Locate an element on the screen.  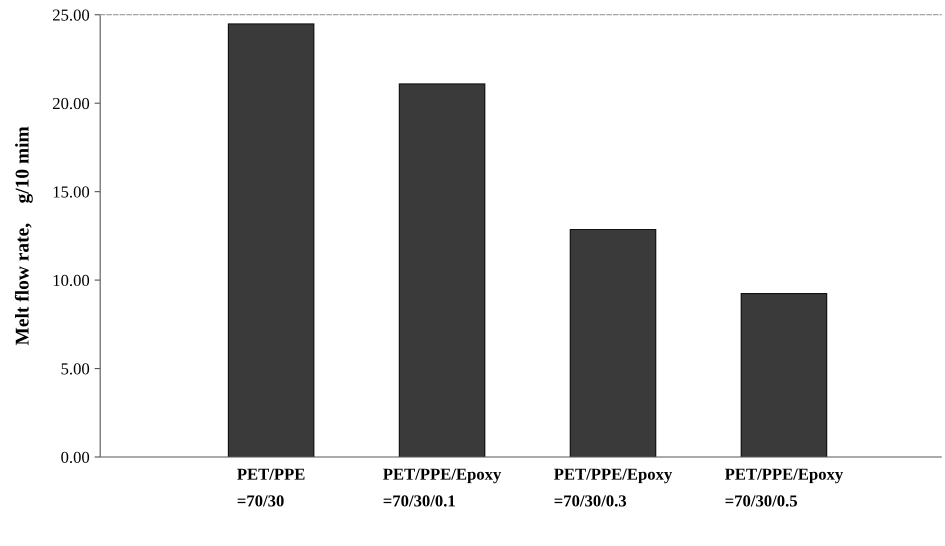
y-axis-title: Melt flow rate, g/10 mim is located at coordinates (23, 236).